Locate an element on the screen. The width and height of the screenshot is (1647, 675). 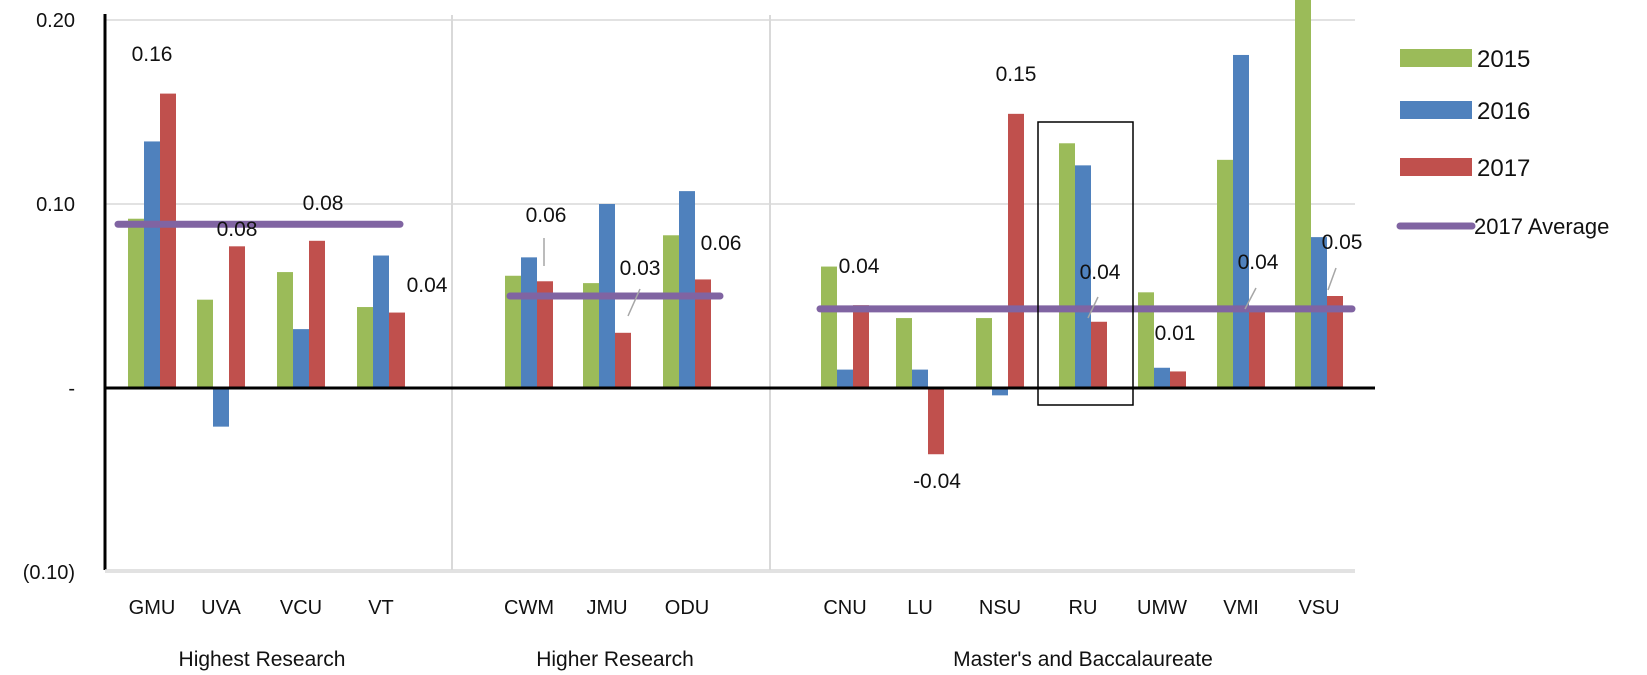
category-label-VSU: VSU is located at coordinates (1318, 608).